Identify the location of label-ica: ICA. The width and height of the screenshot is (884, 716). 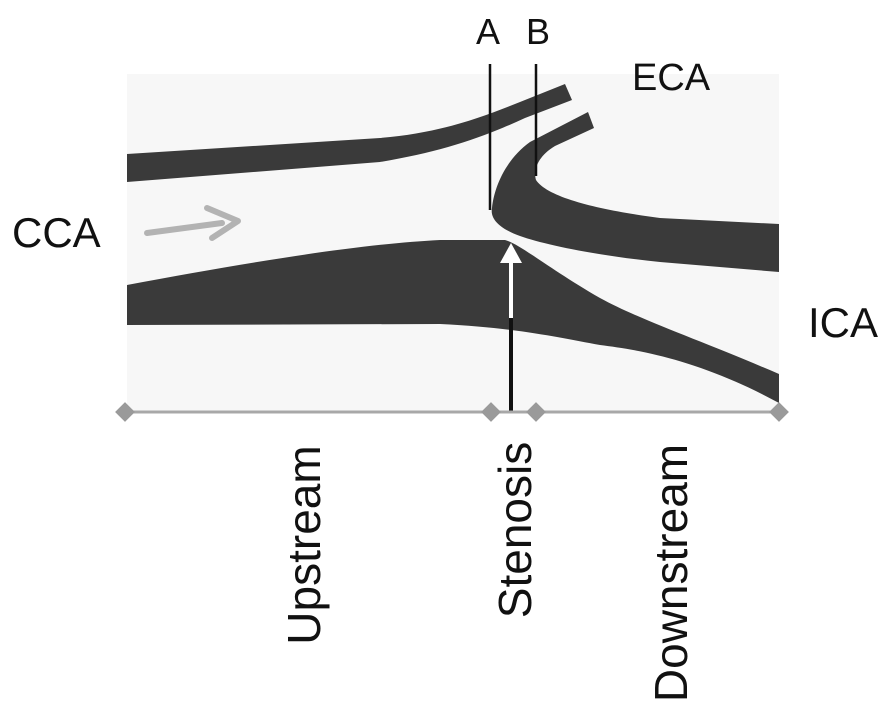
(843, 322).